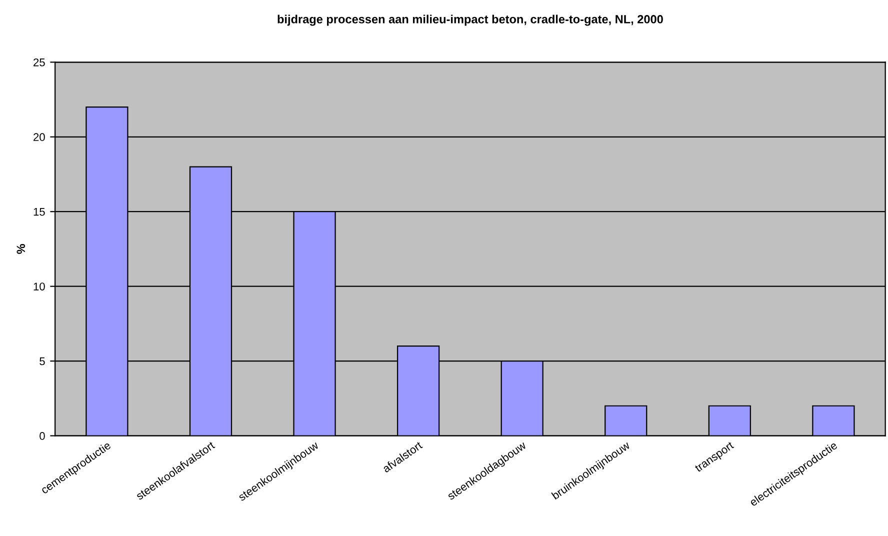 Image resolution: width=888 pixels, height=536 pixels. I want to click on y-tick-label: 15, so click(39, 212).